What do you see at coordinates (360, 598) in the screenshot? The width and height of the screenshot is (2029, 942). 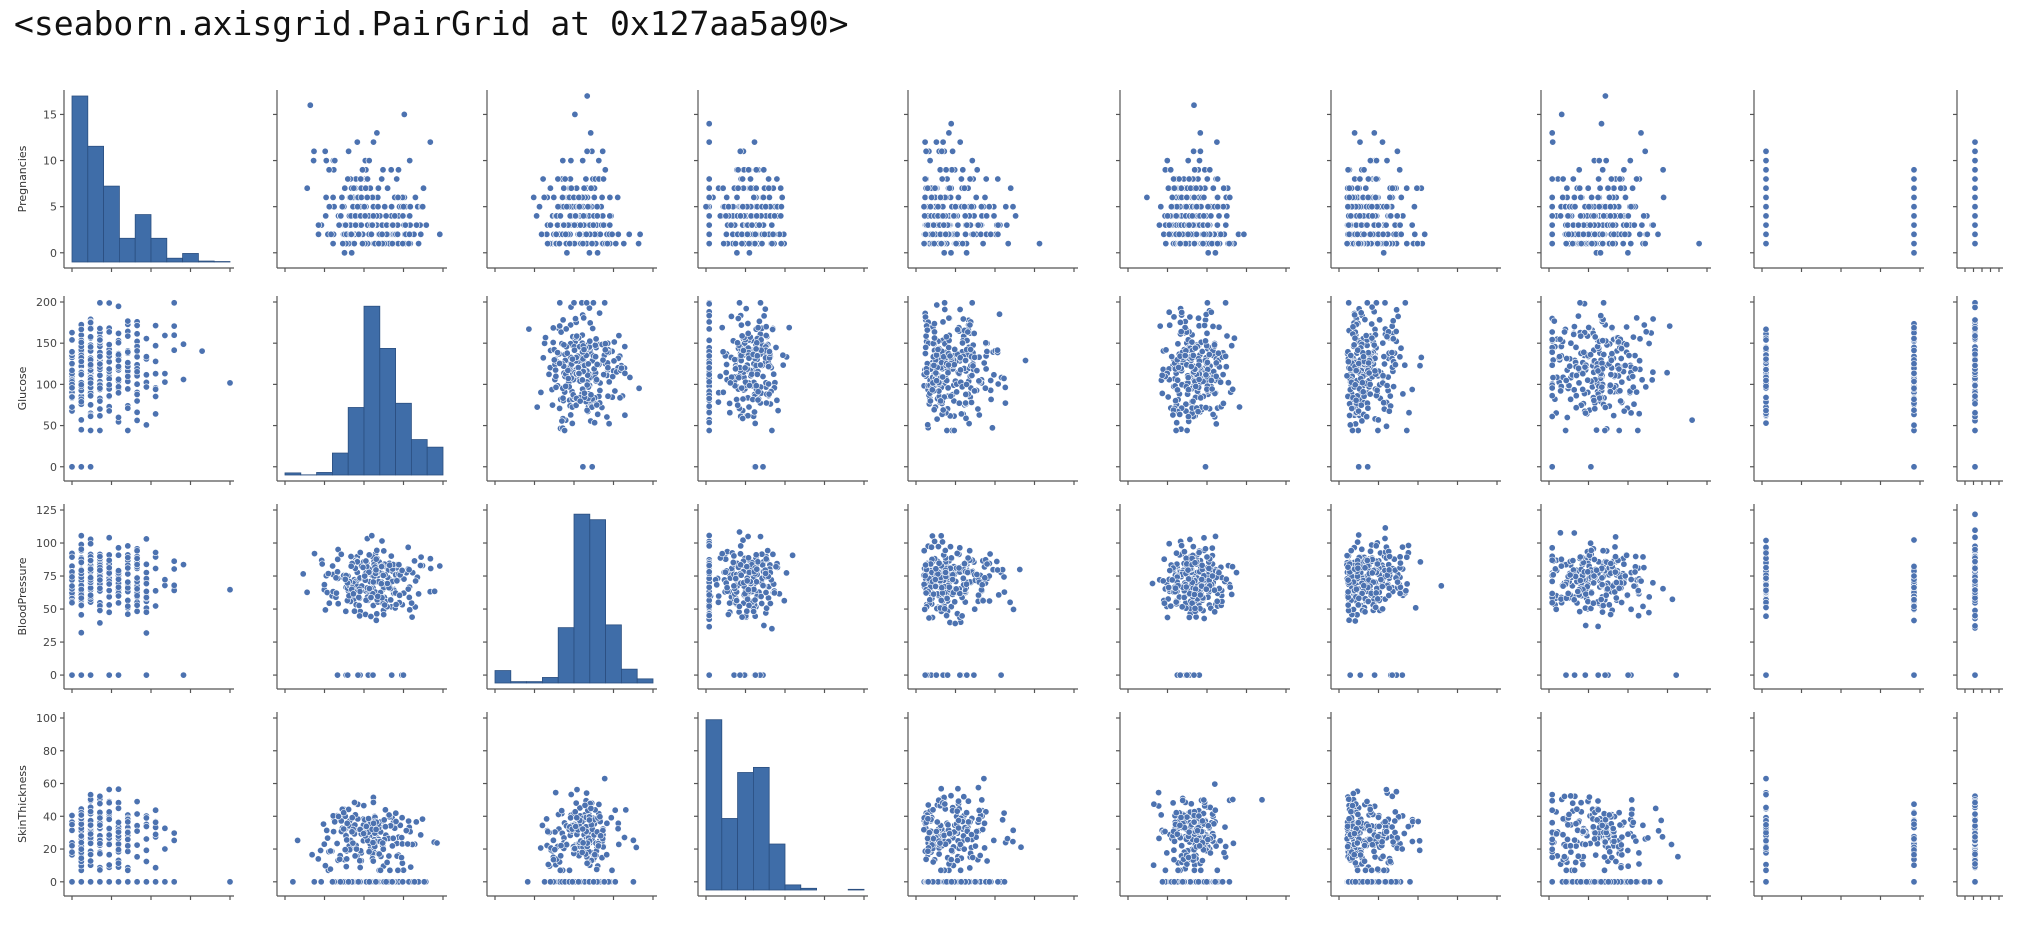 I see `cell-r2-c1` at bounding box center [360, 598].